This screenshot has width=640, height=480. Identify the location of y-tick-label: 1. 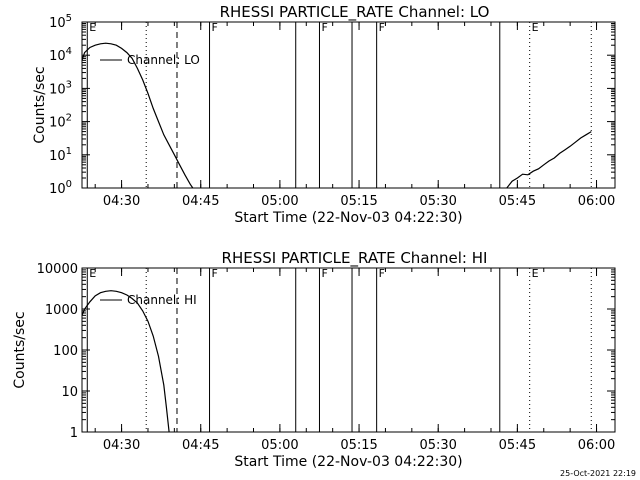
(74, 433).